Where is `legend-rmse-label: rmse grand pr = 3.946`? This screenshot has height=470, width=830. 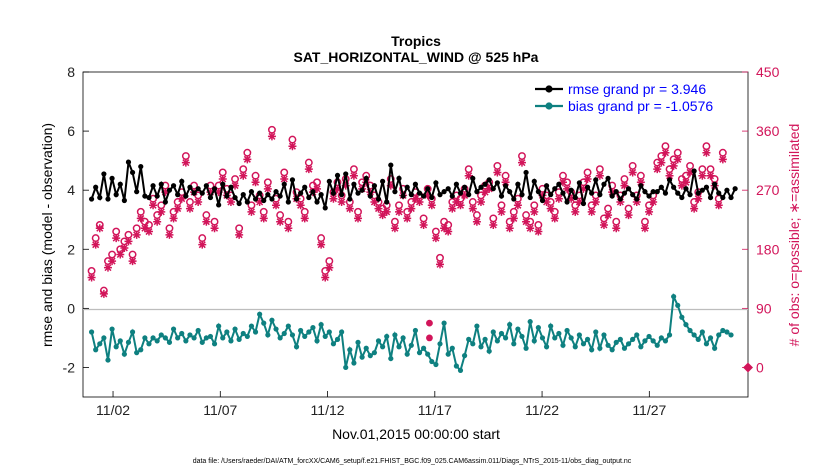
legend-rmse-label: rmse grand pr = 3.946 is located at coordinates (637, 89).